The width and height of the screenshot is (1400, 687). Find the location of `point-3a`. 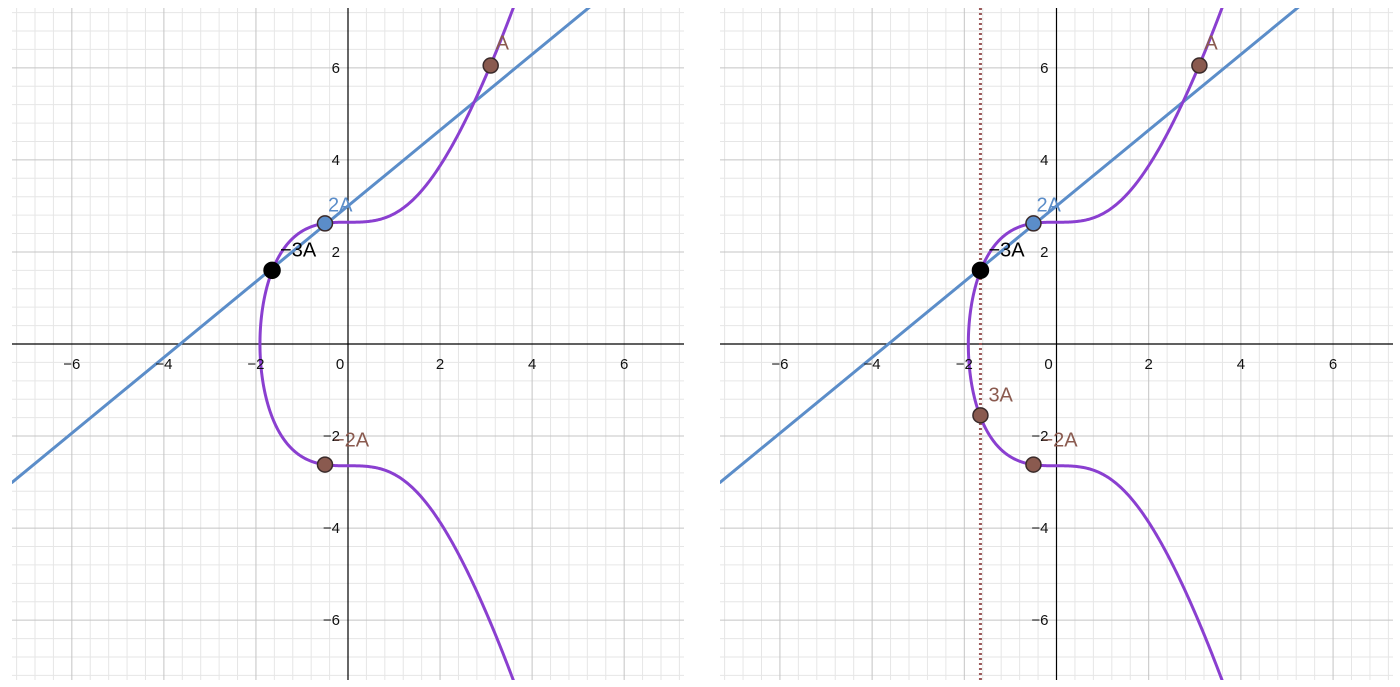

point-3a is located at coordinates (980, 415).